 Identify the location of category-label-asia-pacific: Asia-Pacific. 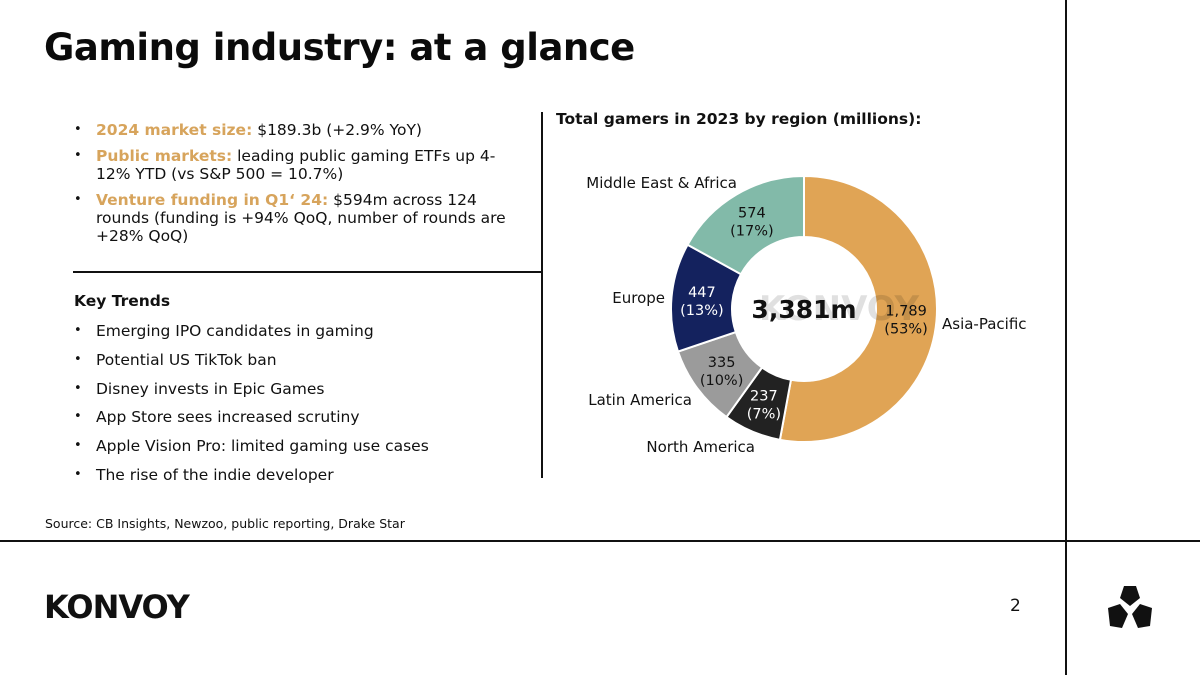
(984, 324).